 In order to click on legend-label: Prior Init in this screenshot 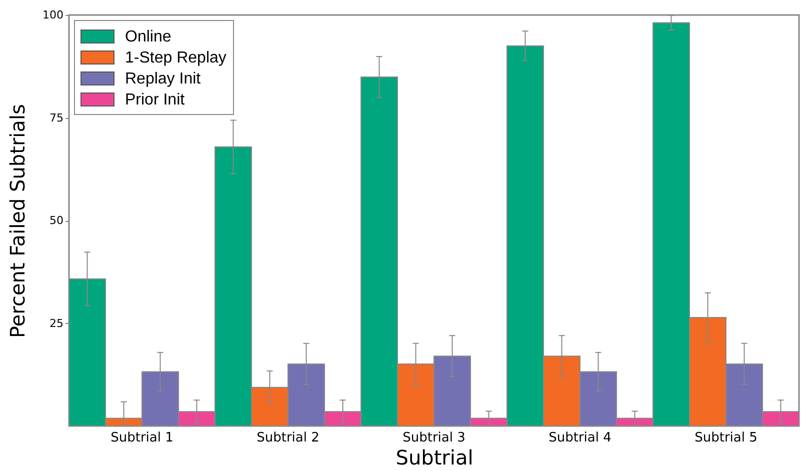, I will do `click(155, 100)`.